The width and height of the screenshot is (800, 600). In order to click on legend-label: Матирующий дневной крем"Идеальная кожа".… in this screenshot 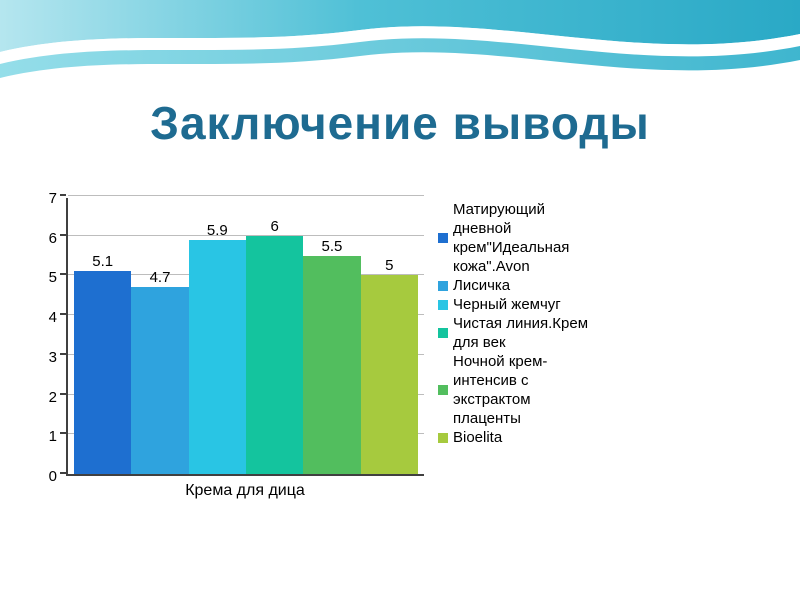, I will do `click(511, 238)`.